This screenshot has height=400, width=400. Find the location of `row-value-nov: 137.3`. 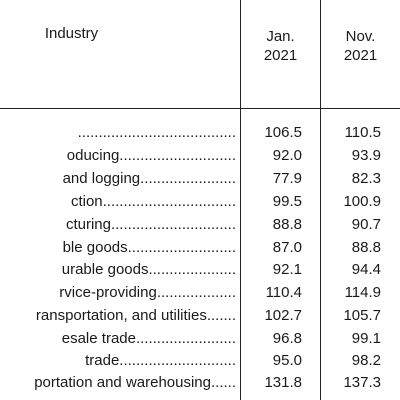

row-value-nov: 137.3 is located at coordinates (362, 382).